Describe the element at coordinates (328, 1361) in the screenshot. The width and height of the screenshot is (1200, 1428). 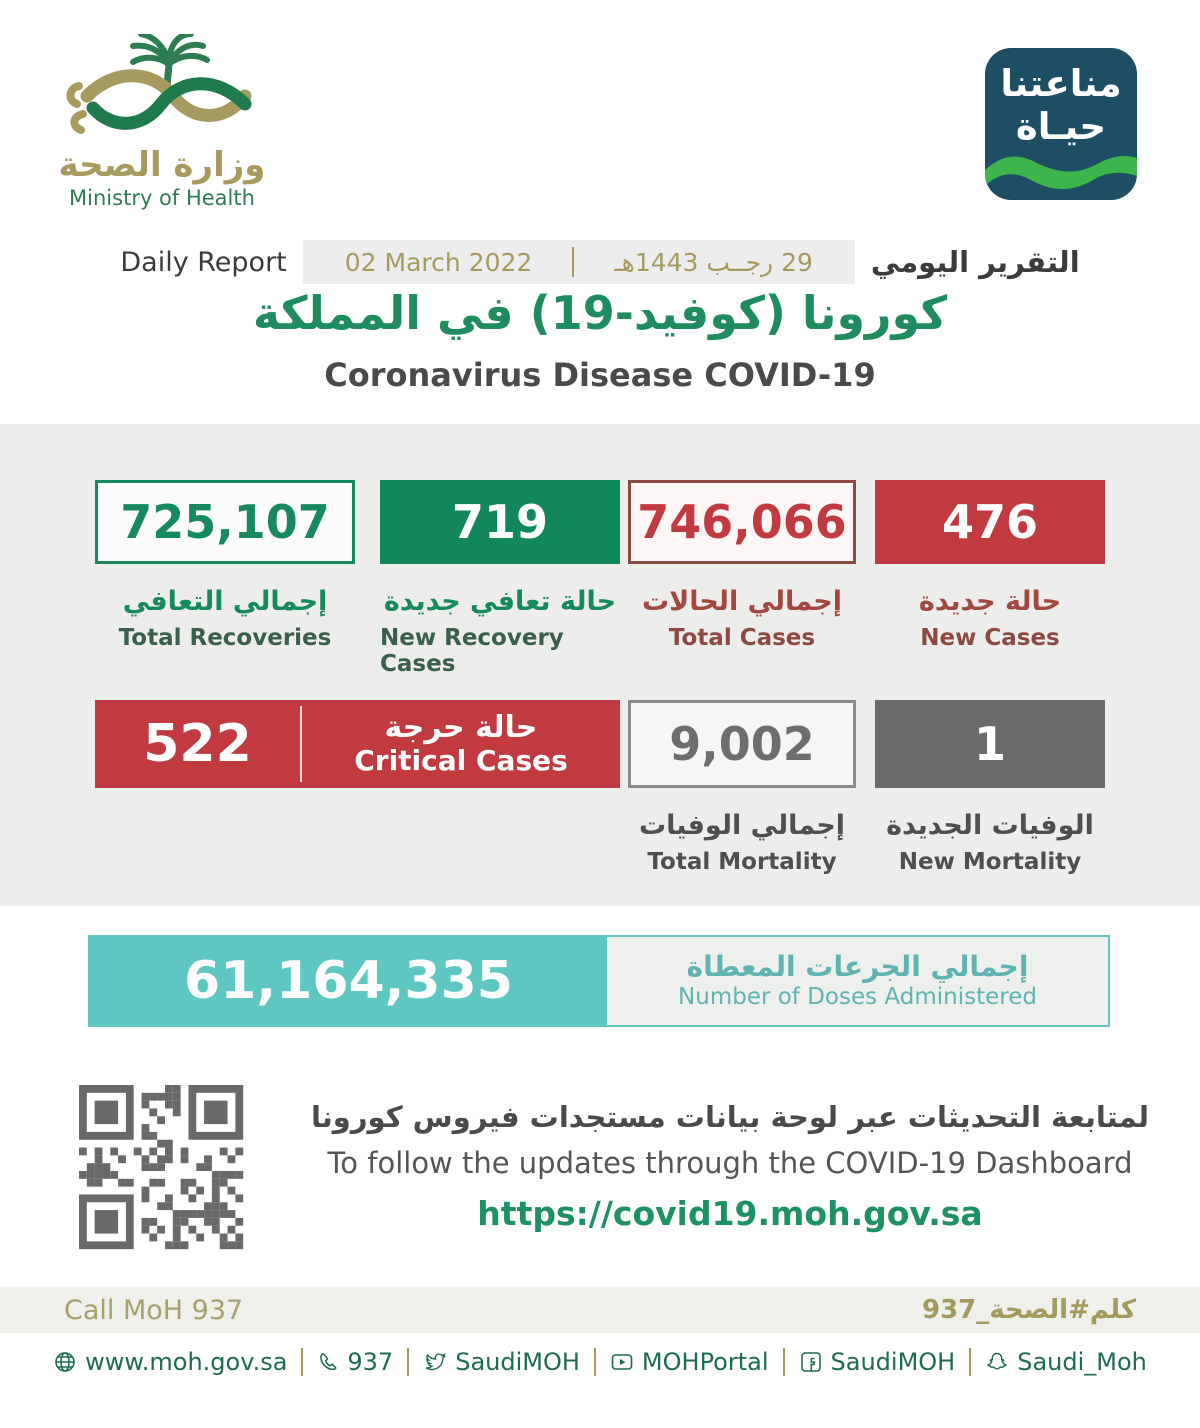
I see `phone-icon` at that location.